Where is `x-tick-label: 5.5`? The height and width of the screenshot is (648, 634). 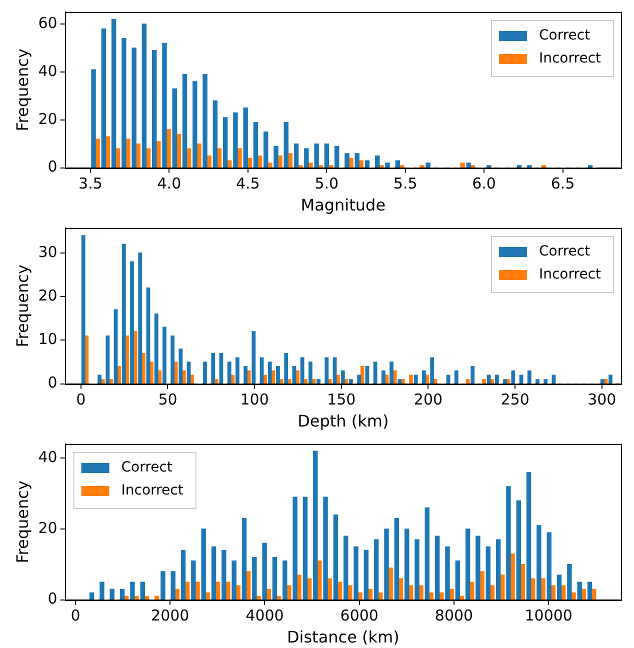
x-tick-label: 5.5 is located at coordinates (405, 183).